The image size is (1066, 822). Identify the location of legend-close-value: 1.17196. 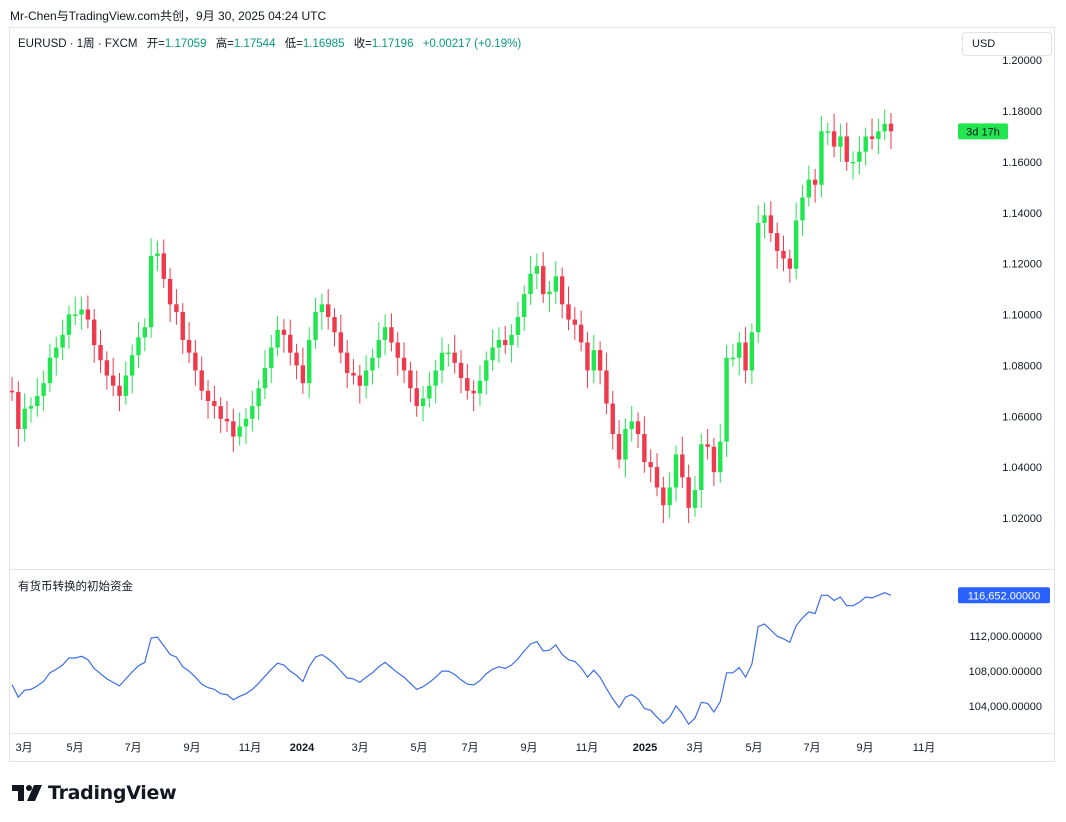
(392, 44).